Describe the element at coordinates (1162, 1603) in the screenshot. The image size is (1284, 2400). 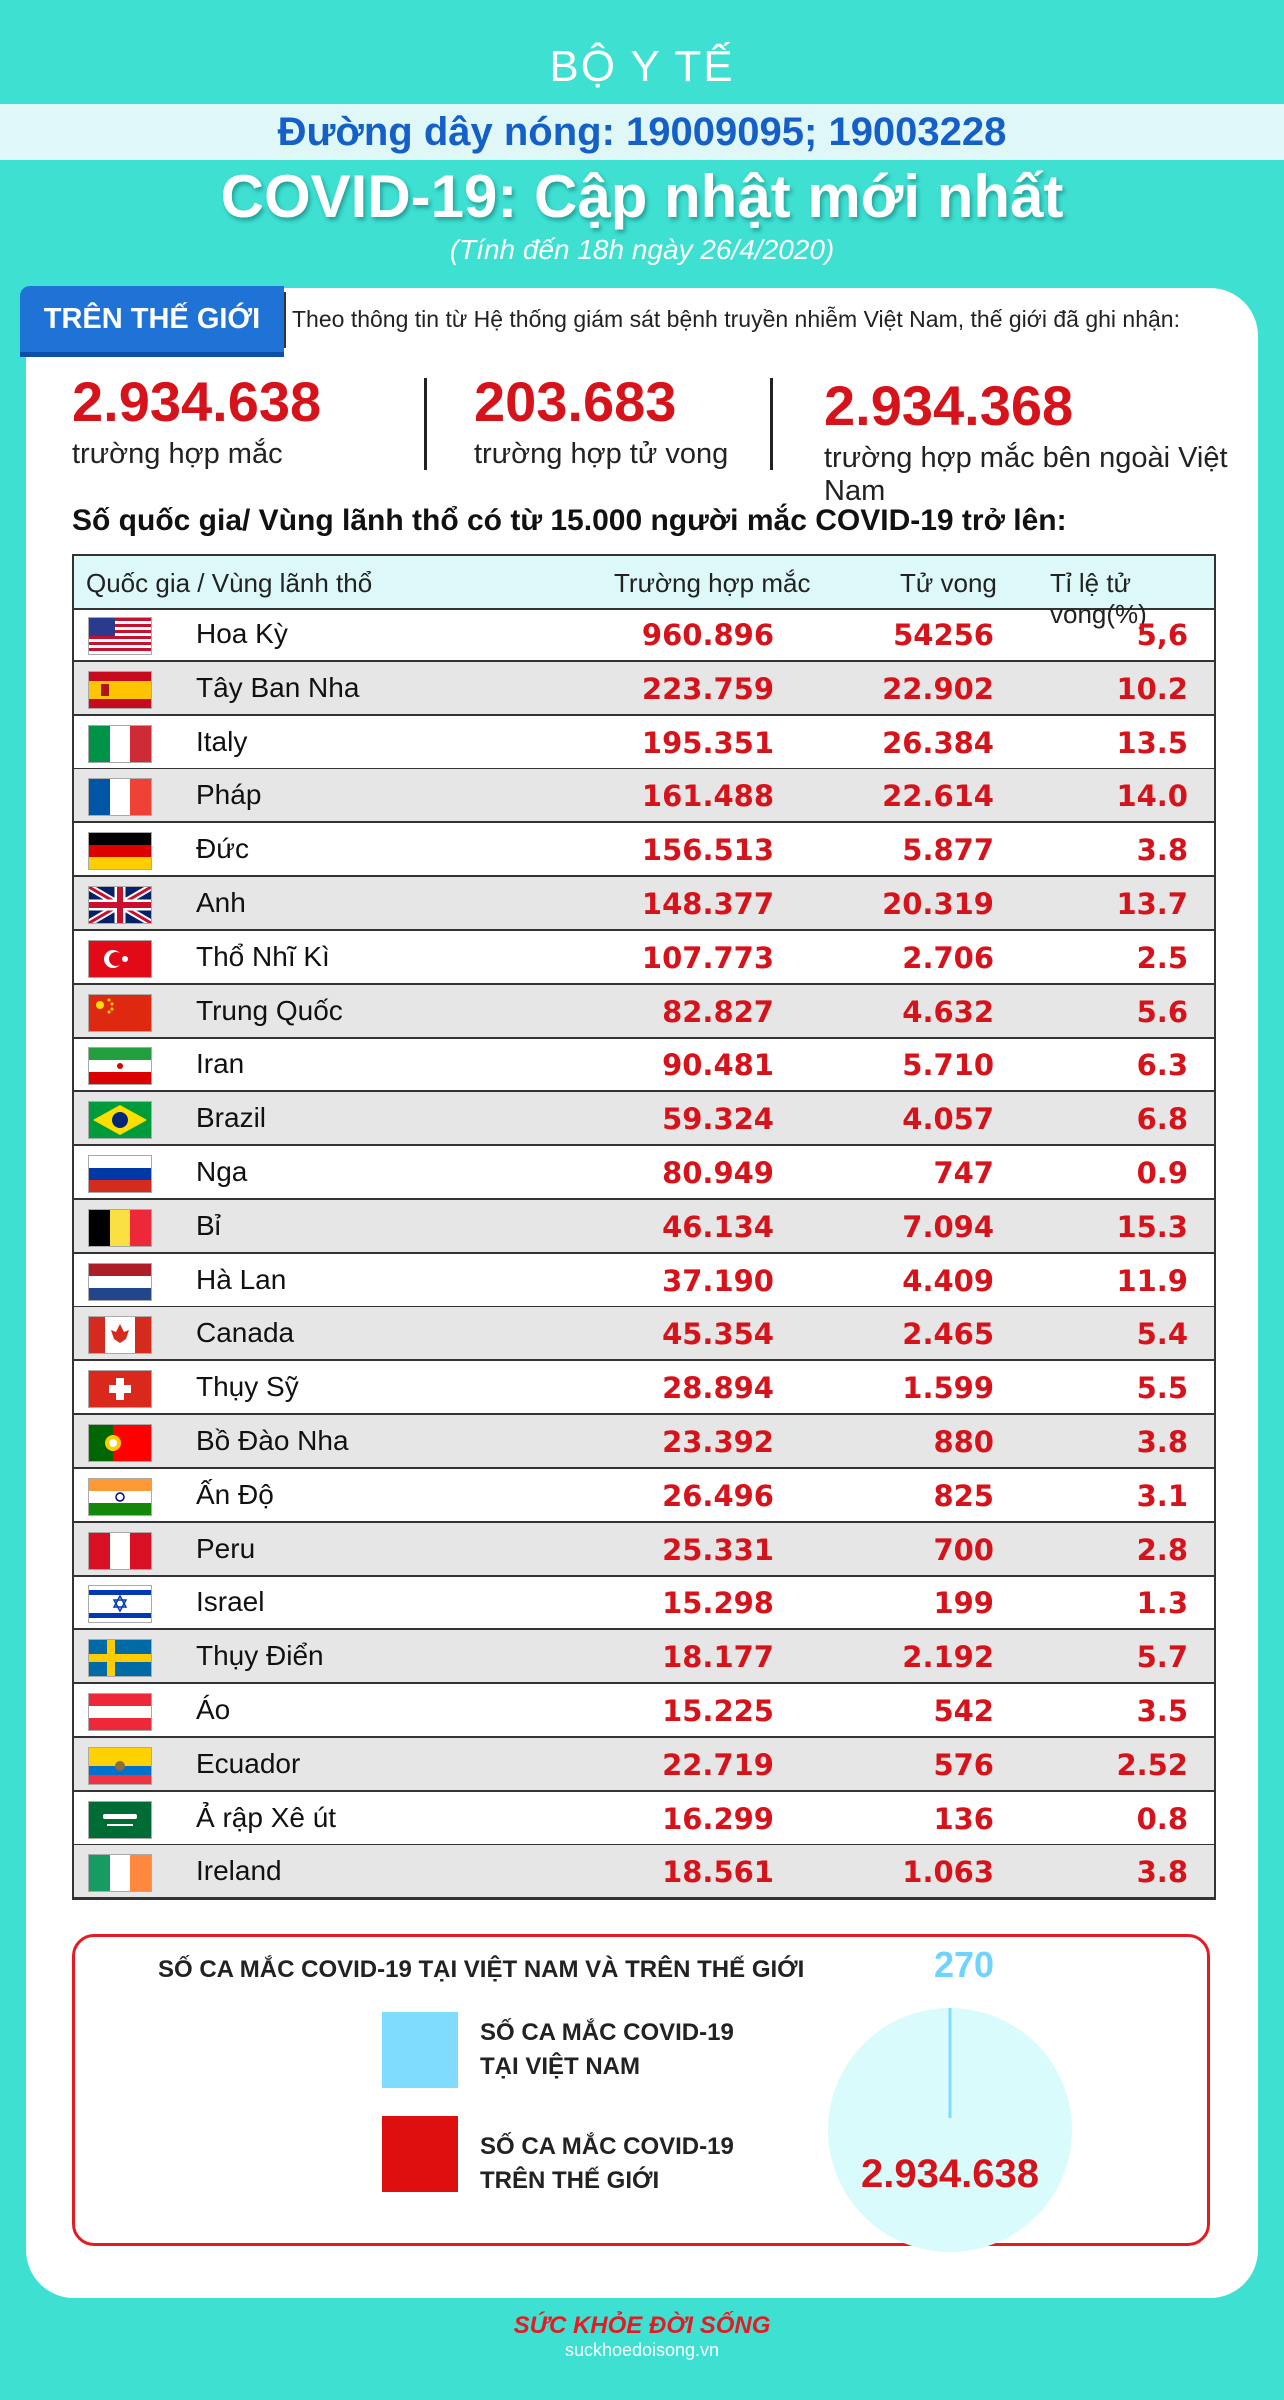
I see `death-rate-cell: 1.3` at that location.